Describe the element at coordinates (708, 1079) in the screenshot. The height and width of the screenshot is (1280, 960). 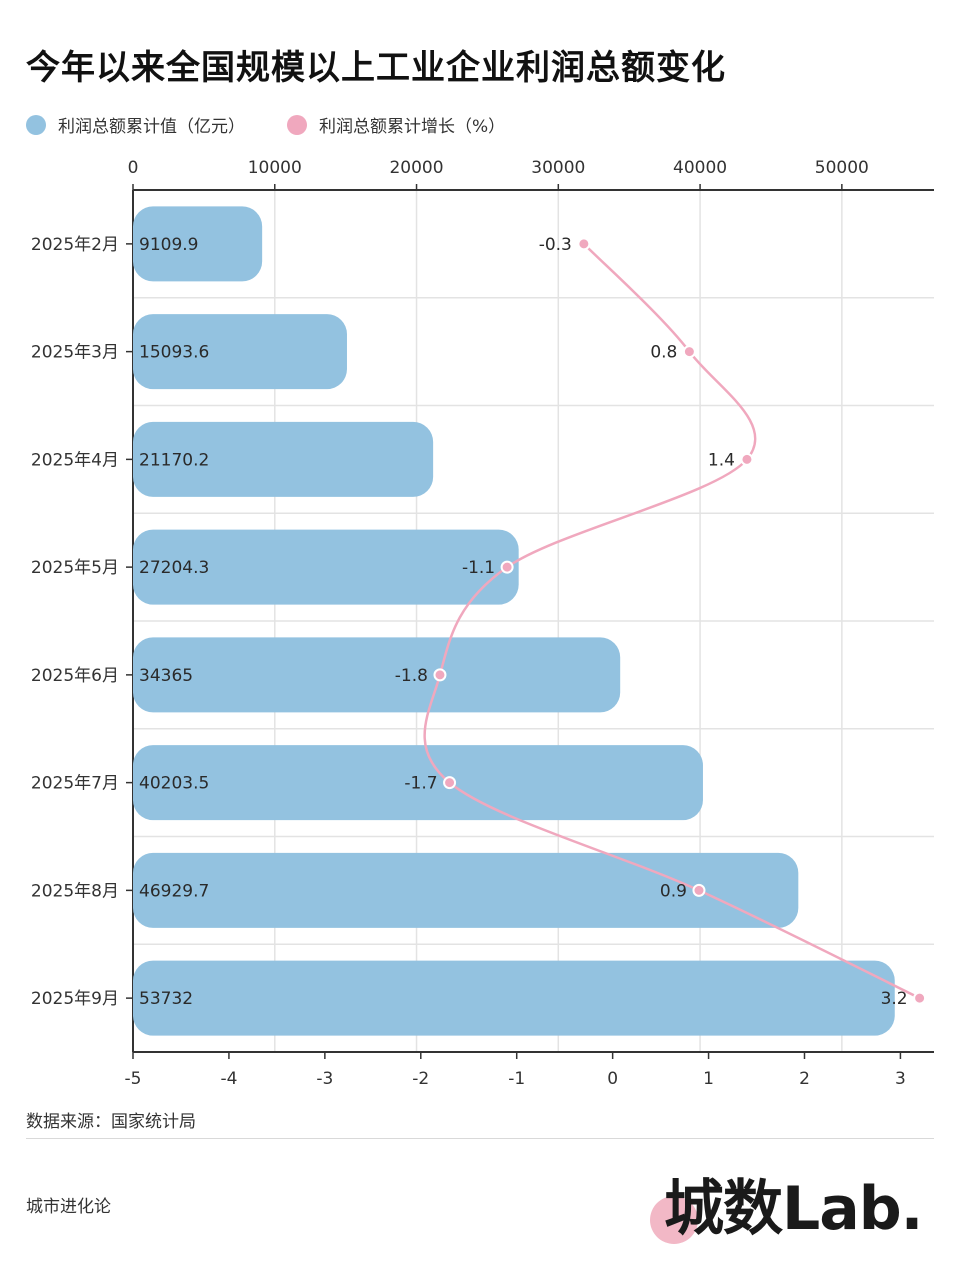
I see `bottom-axis-tick-label: 1` at that location.